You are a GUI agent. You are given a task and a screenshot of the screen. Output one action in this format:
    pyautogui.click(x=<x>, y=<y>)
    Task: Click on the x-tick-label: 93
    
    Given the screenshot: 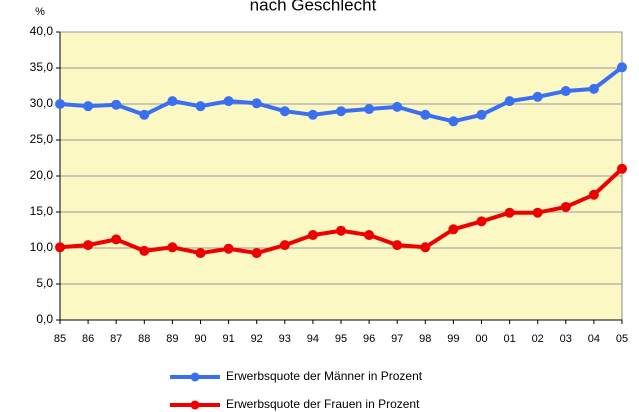 What is the action you would take?
    pyautogui.click(x=285, y=339)
    